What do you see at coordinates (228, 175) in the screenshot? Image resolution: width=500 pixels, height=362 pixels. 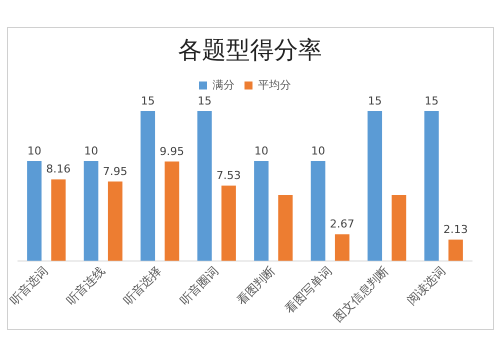 I see `data-label: 7.53` at bounding box center [228, 175].